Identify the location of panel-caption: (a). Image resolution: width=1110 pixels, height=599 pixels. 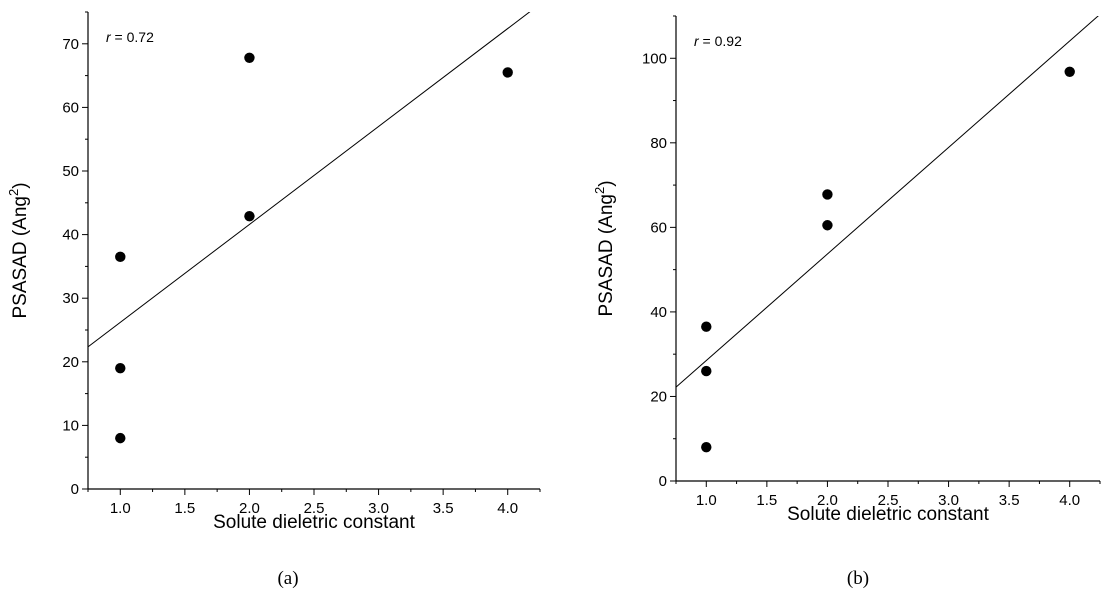
(287, 578).